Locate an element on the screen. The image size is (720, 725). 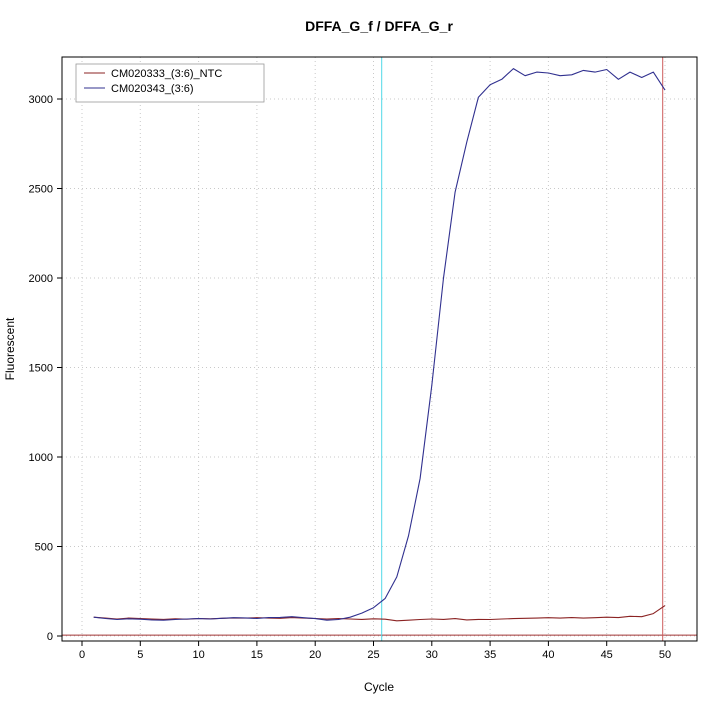
y-tick-label: 3000 is located at coordinates (41, 100).